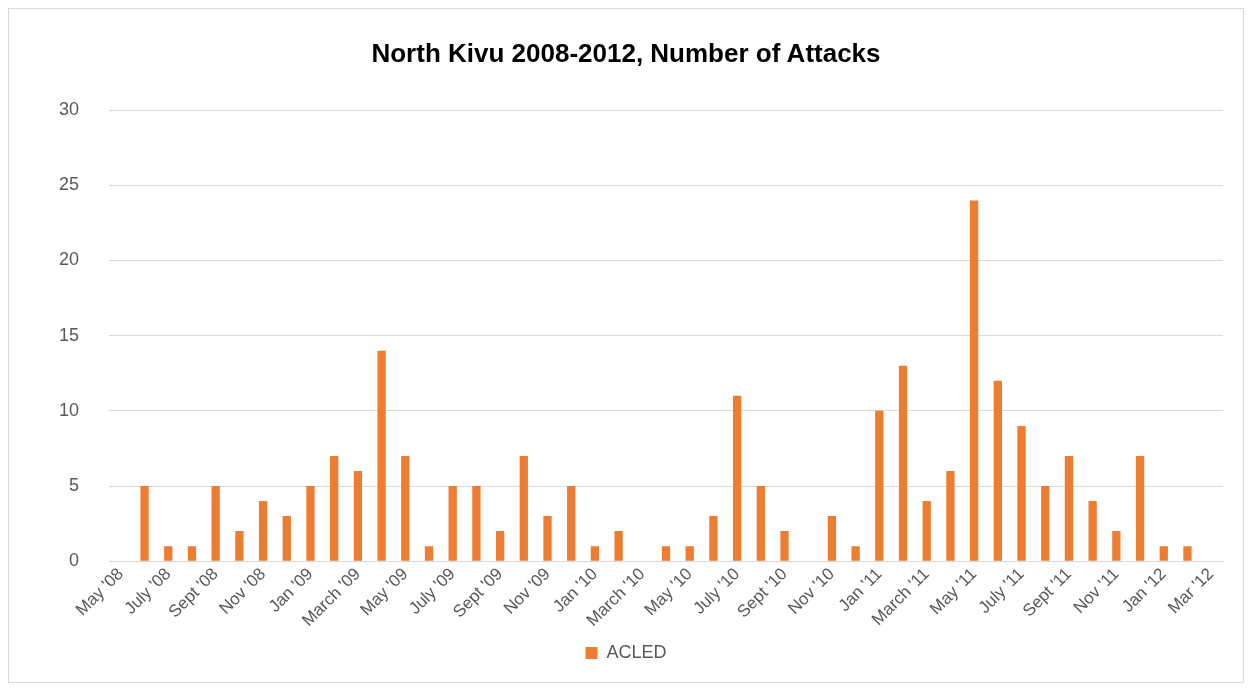 Image resolution: width=1252 pixels, height=691 pixels. Describe the element at coordinates (636, 651) in the screenshot. I see `legend-label: ACLED` at that location.